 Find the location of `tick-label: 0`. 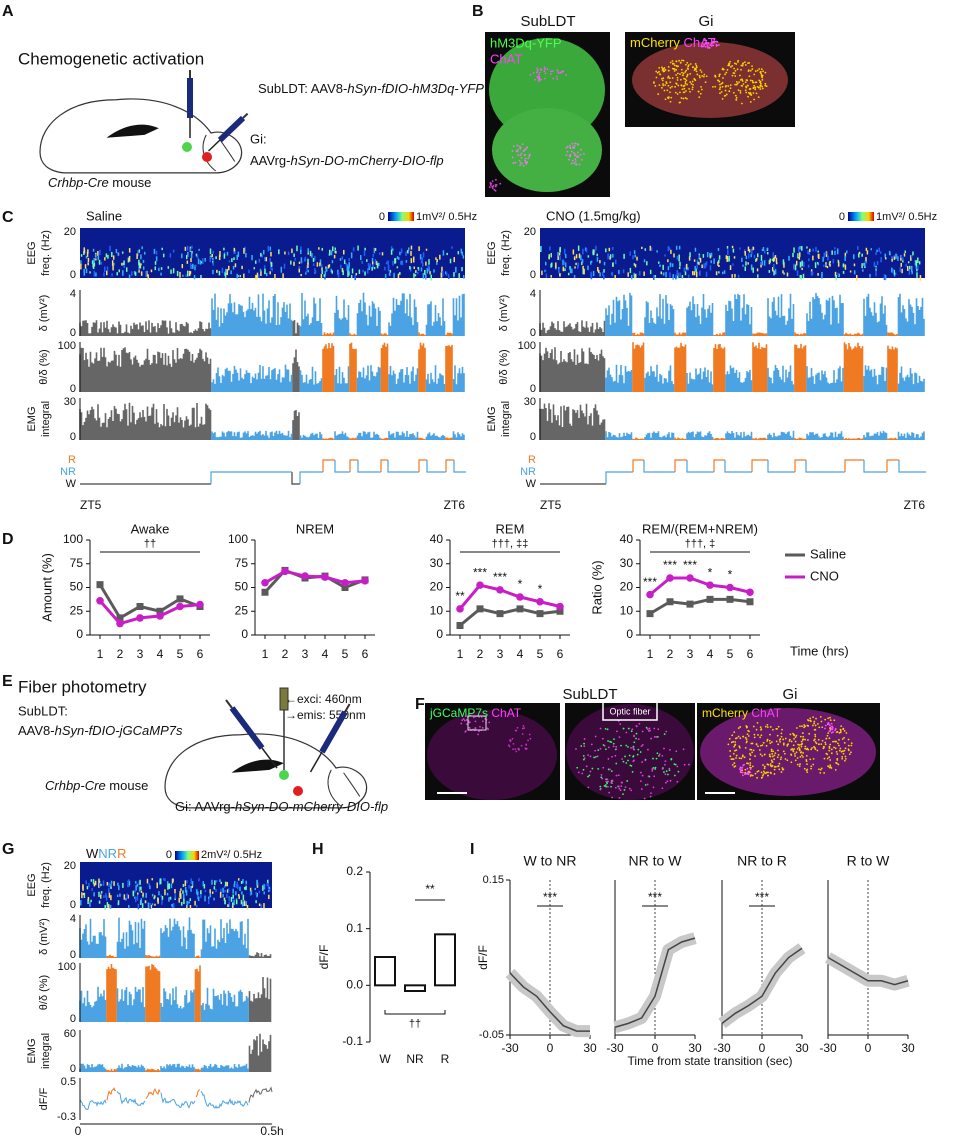

tick-label: 0 is located at coordinates (73, 333).